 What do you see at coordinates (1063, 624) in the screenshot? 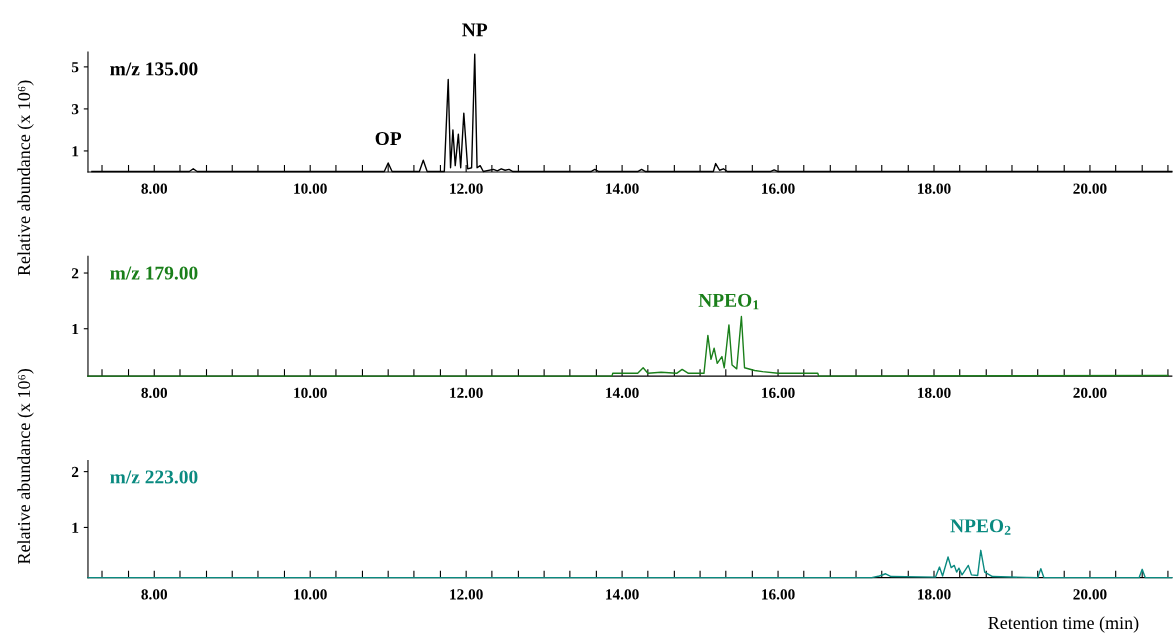
I see `x-axis-title: Retention time (min)` at bounding box center [1063, 624].